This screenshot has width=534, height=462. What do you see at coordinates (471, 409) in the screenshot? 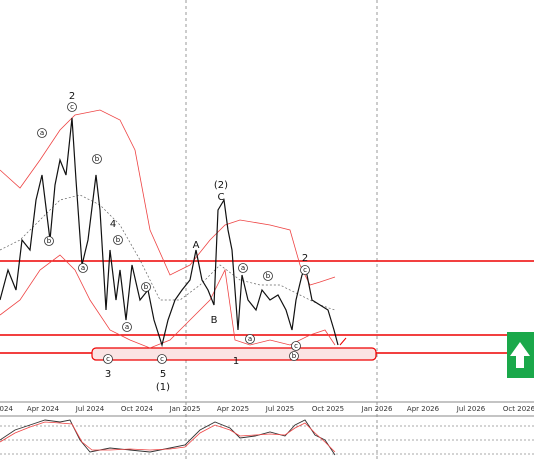
I see `x-tick-label: Jul 2026` at bounding box center [471, 409].